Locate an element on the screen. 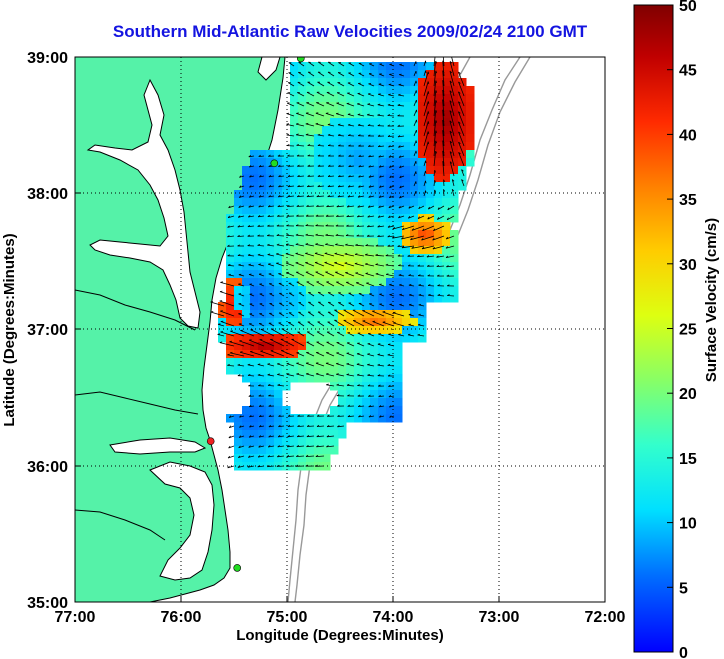 This screenshot has width=724, height=659. colorbar is located at coordinates (653, 328).